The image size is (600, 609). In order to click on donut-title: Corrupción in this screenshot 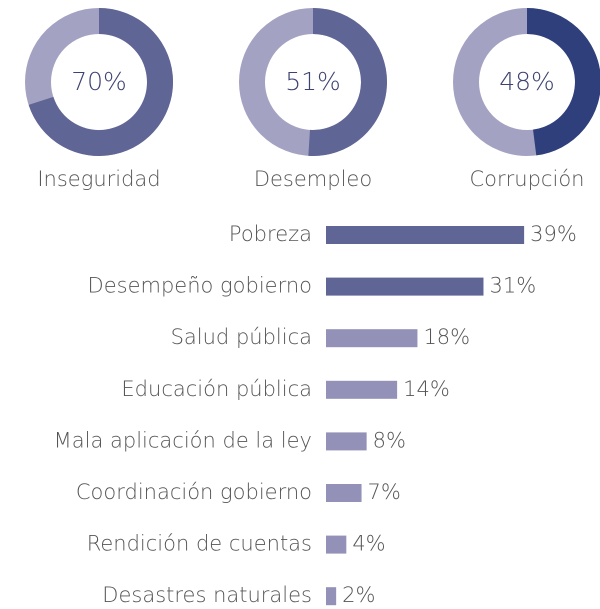, I will do `click(527, 179)`.